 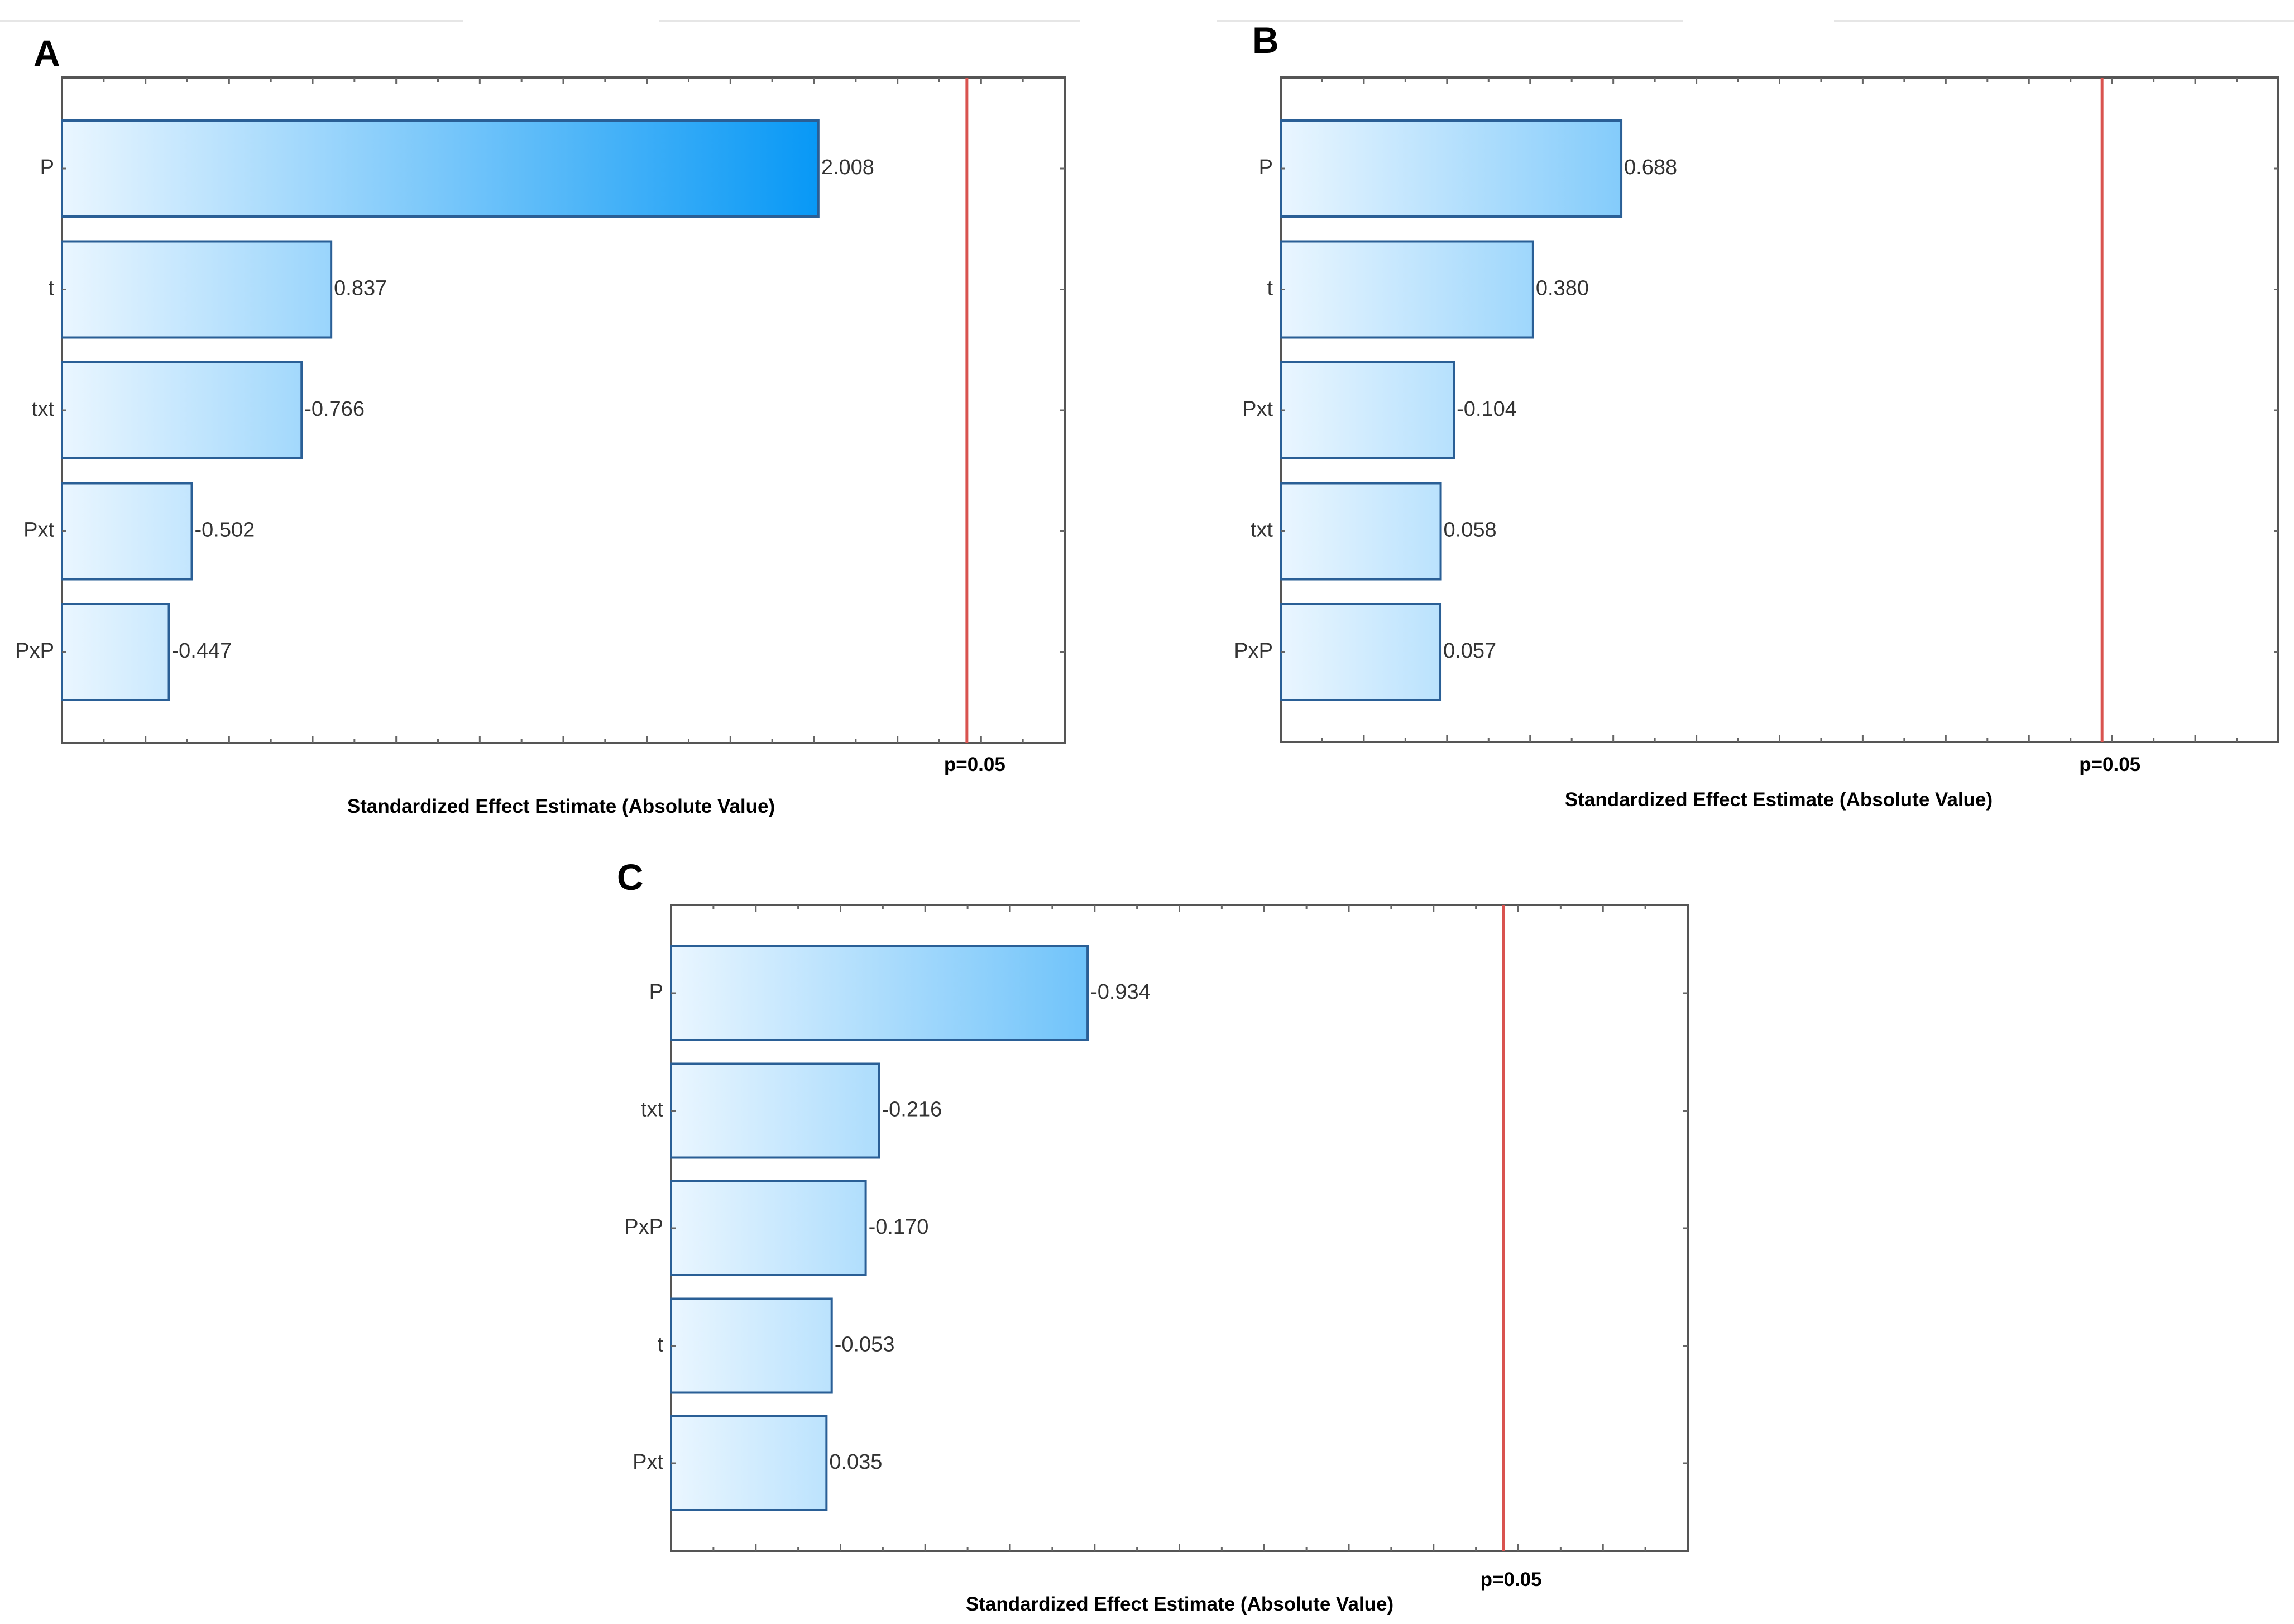 What do you see at coordinates (912, 1110) in the screenshot?
I see `value-label: -0.216` at bounding box center [912, 1110].